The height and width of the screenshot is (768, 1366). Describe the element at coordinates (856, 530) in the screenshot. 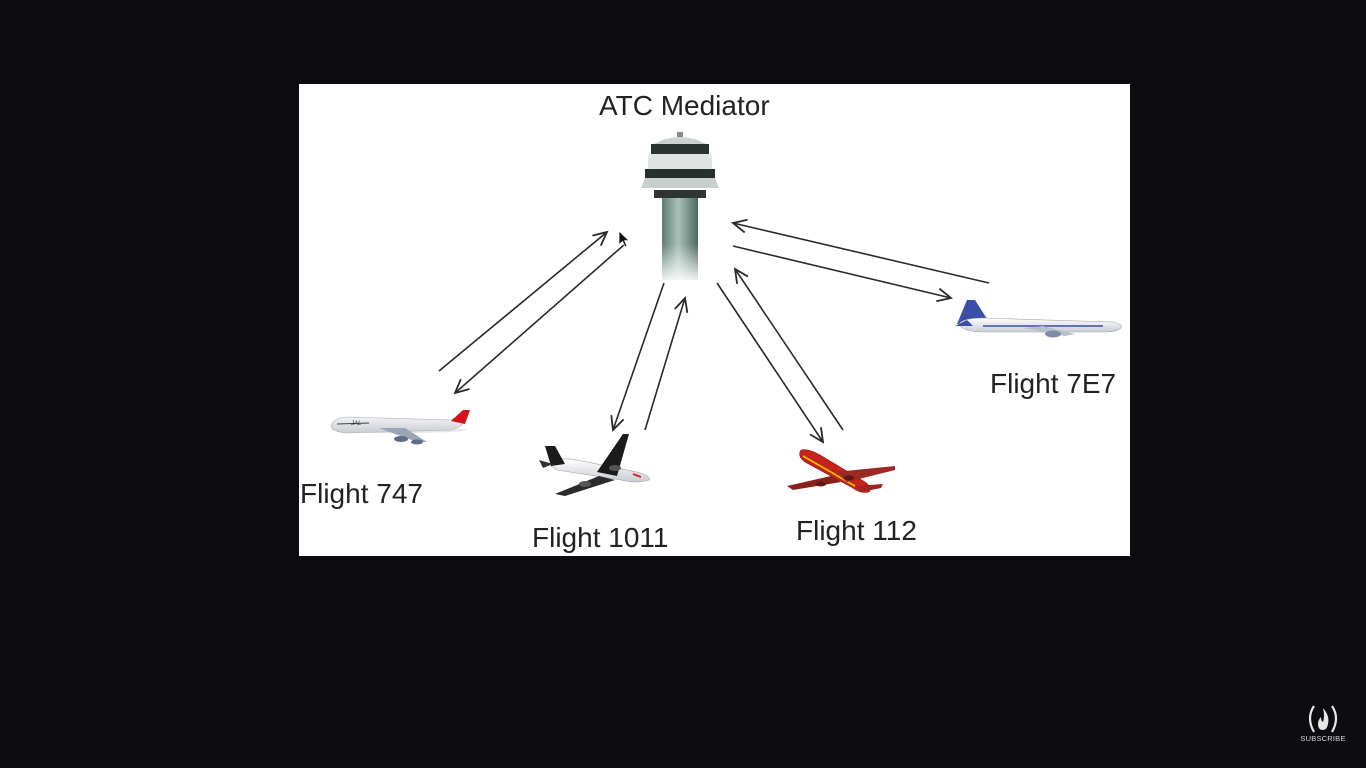

I see `flight-112-label: Flight 112` at that location.